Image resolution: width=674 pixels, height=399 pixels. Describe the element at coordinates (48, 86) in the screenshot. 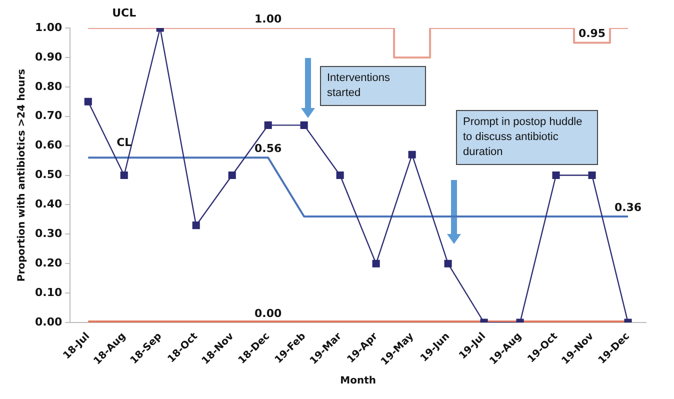

I see `y-tick-label: 0.80` at that location.